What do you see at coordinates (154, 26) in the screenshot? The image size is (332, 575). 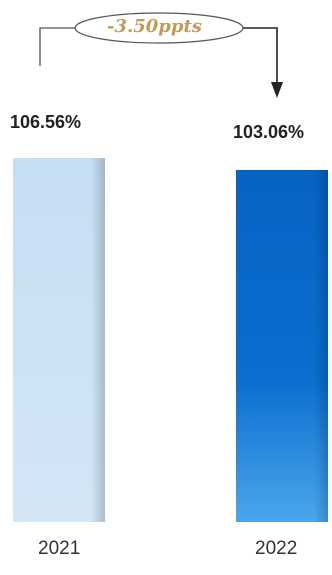 I see `delta-label: -3.50ppts` at bounding box center [154, 26].